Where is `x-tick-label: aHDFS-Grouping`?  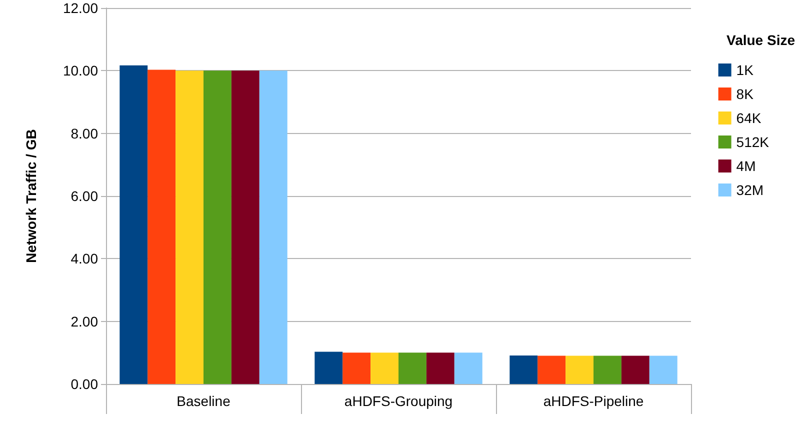
x-tick-label: aHDFS-Grouping is located at coordinates (398, 401).